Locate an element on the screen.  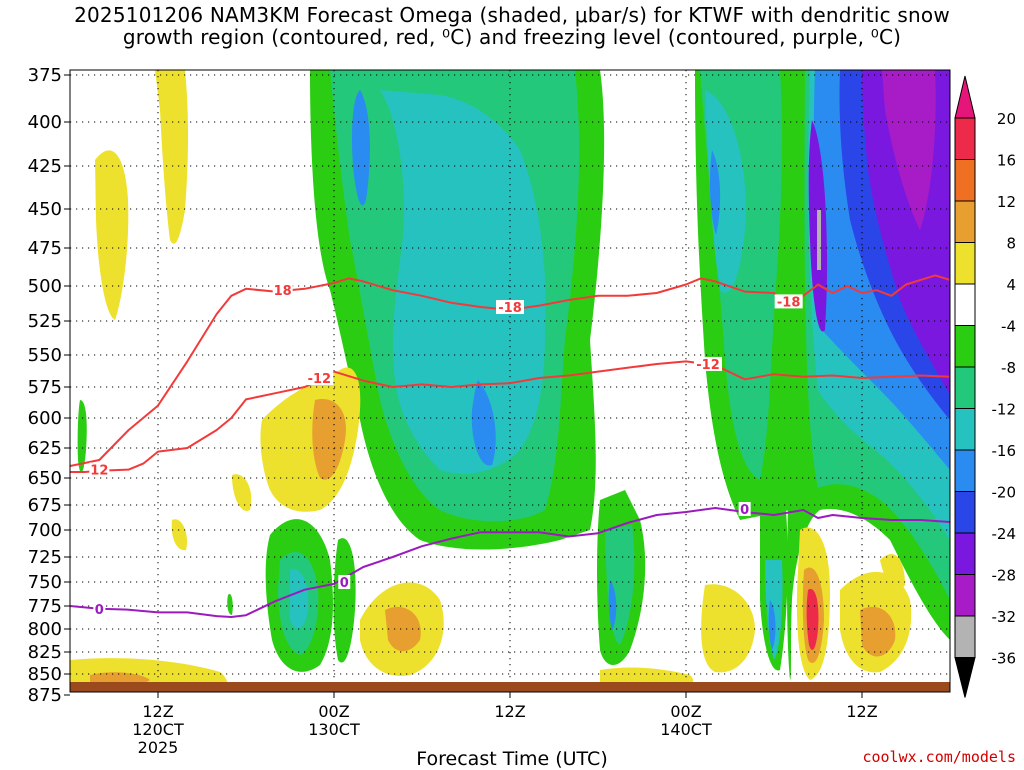
pressure-tick-label: 825 is located at coordinates (45, 652).